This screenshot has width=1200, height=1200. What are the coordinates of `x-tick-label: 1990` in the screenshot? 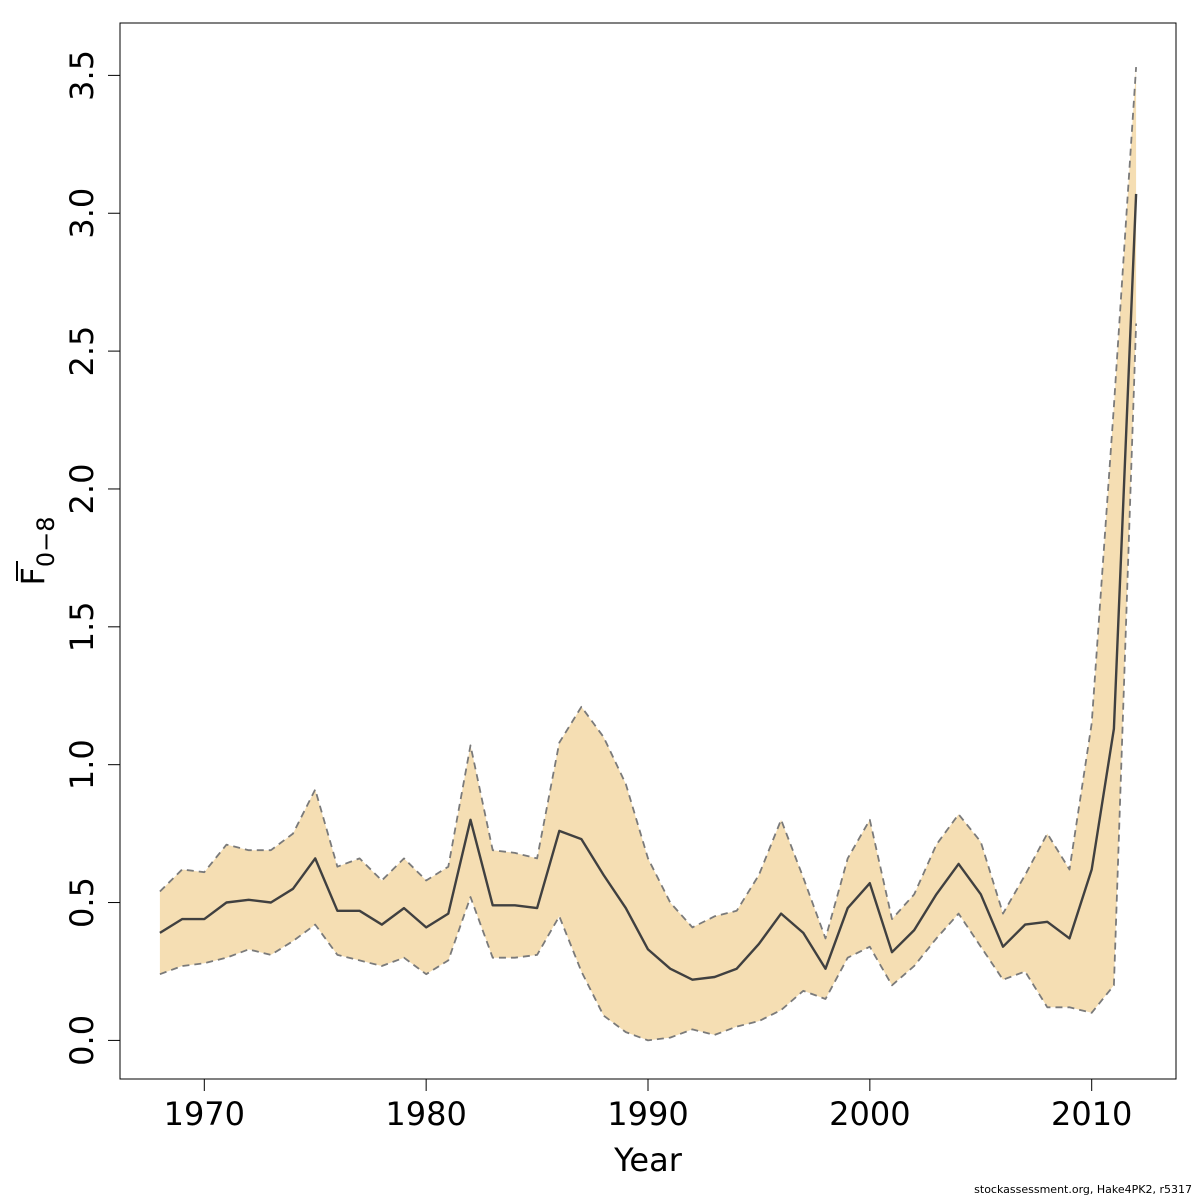 It's located at (647, 1114).